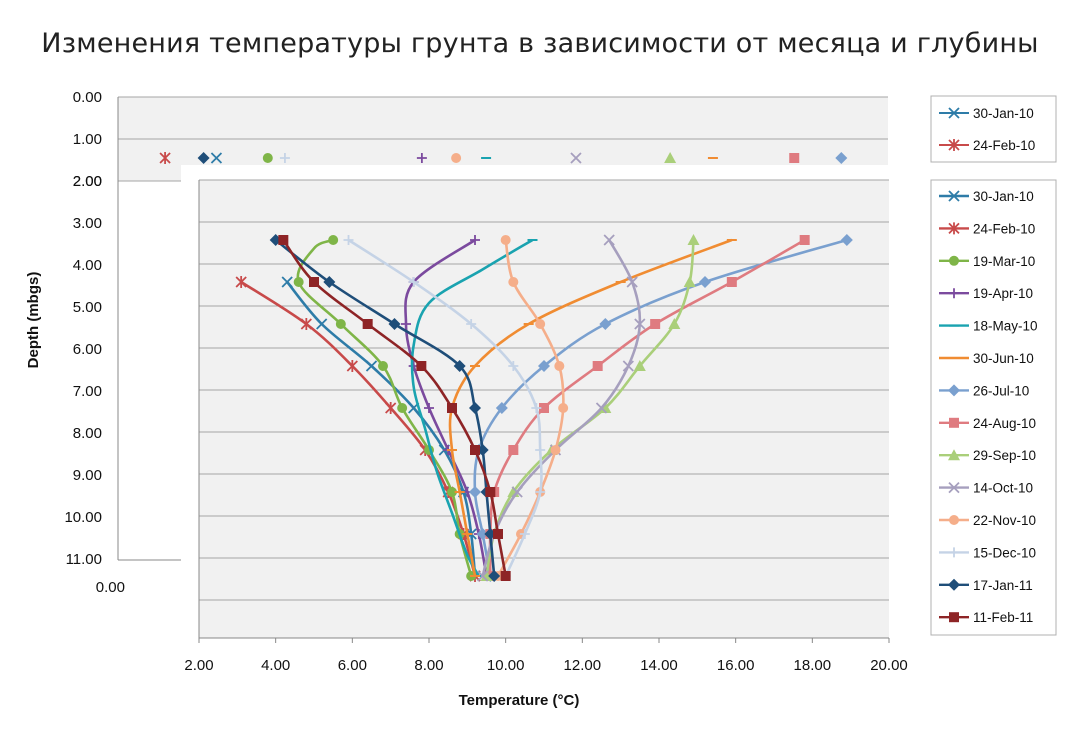  I want to click on y-tick-label: 6.00, so click(87, 349).